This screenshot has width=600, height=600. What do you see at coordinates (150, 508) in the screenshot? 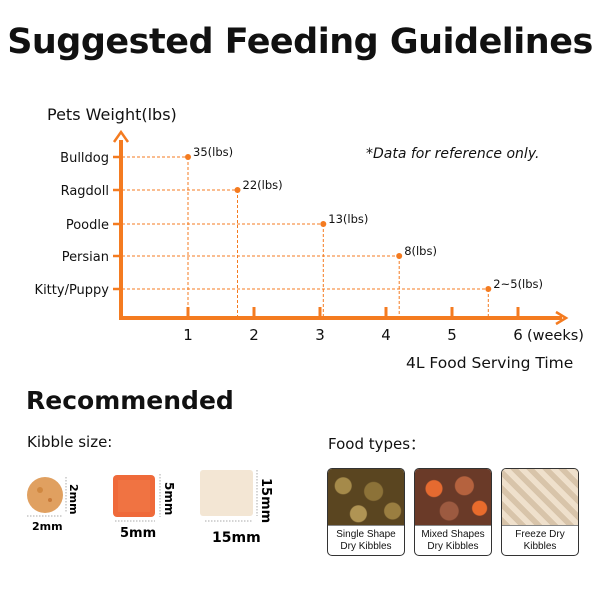
I see `kibble-sizes: 2mm 2mm 5mm 5mm 15mm 15mm` at bounding box center [150, 508].